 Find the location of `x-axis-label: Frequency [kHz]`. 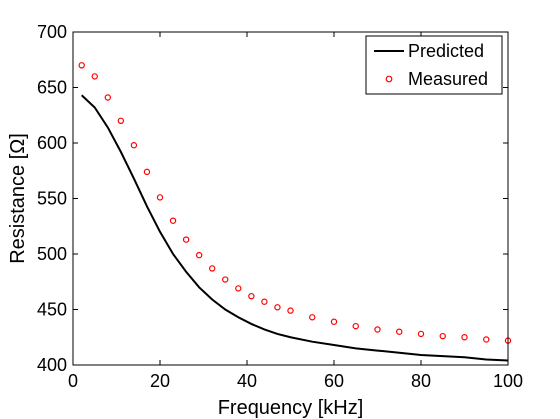

x-axis-label: Frequency [kHz] is located at coordinates (291, 408).